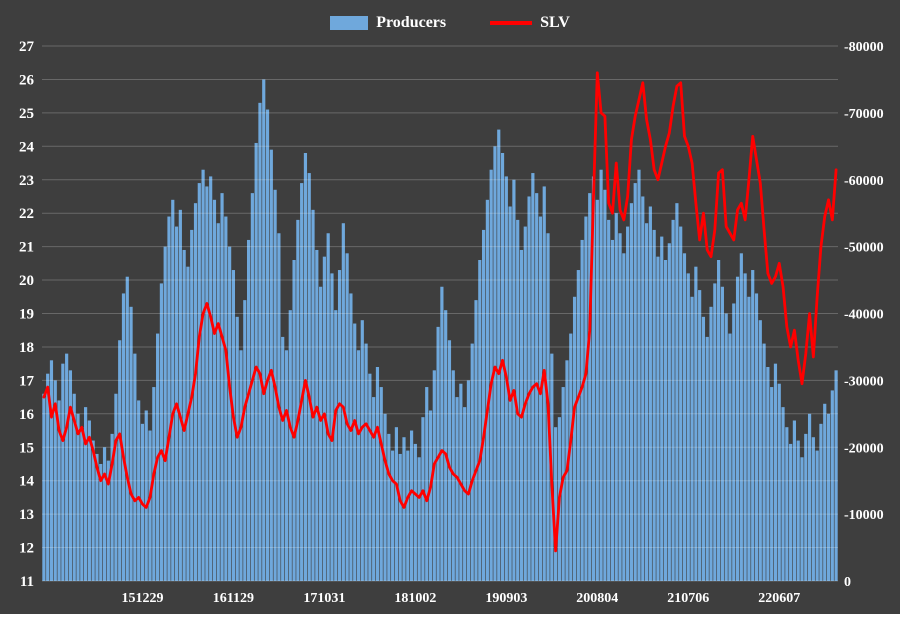 This screenshot has width=900, height=619. What do you see at coordinates (324, 598) in the screenshot?
I see `x-tick-label: 171031` at bounding box center [324, 598].